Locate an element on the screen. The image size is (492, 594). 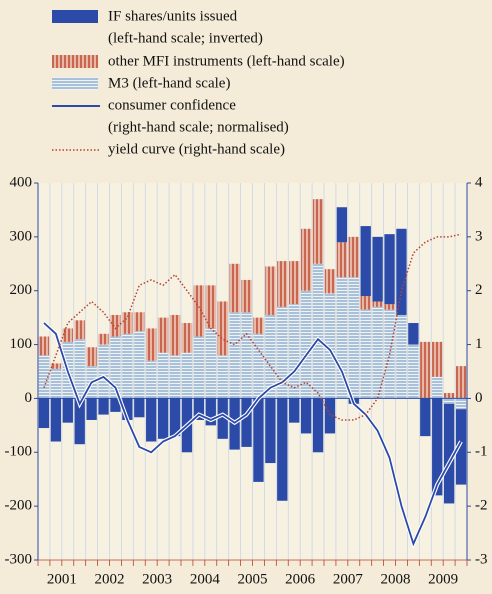
y2-tick-label: 3 is located at coordinates (479, 236).